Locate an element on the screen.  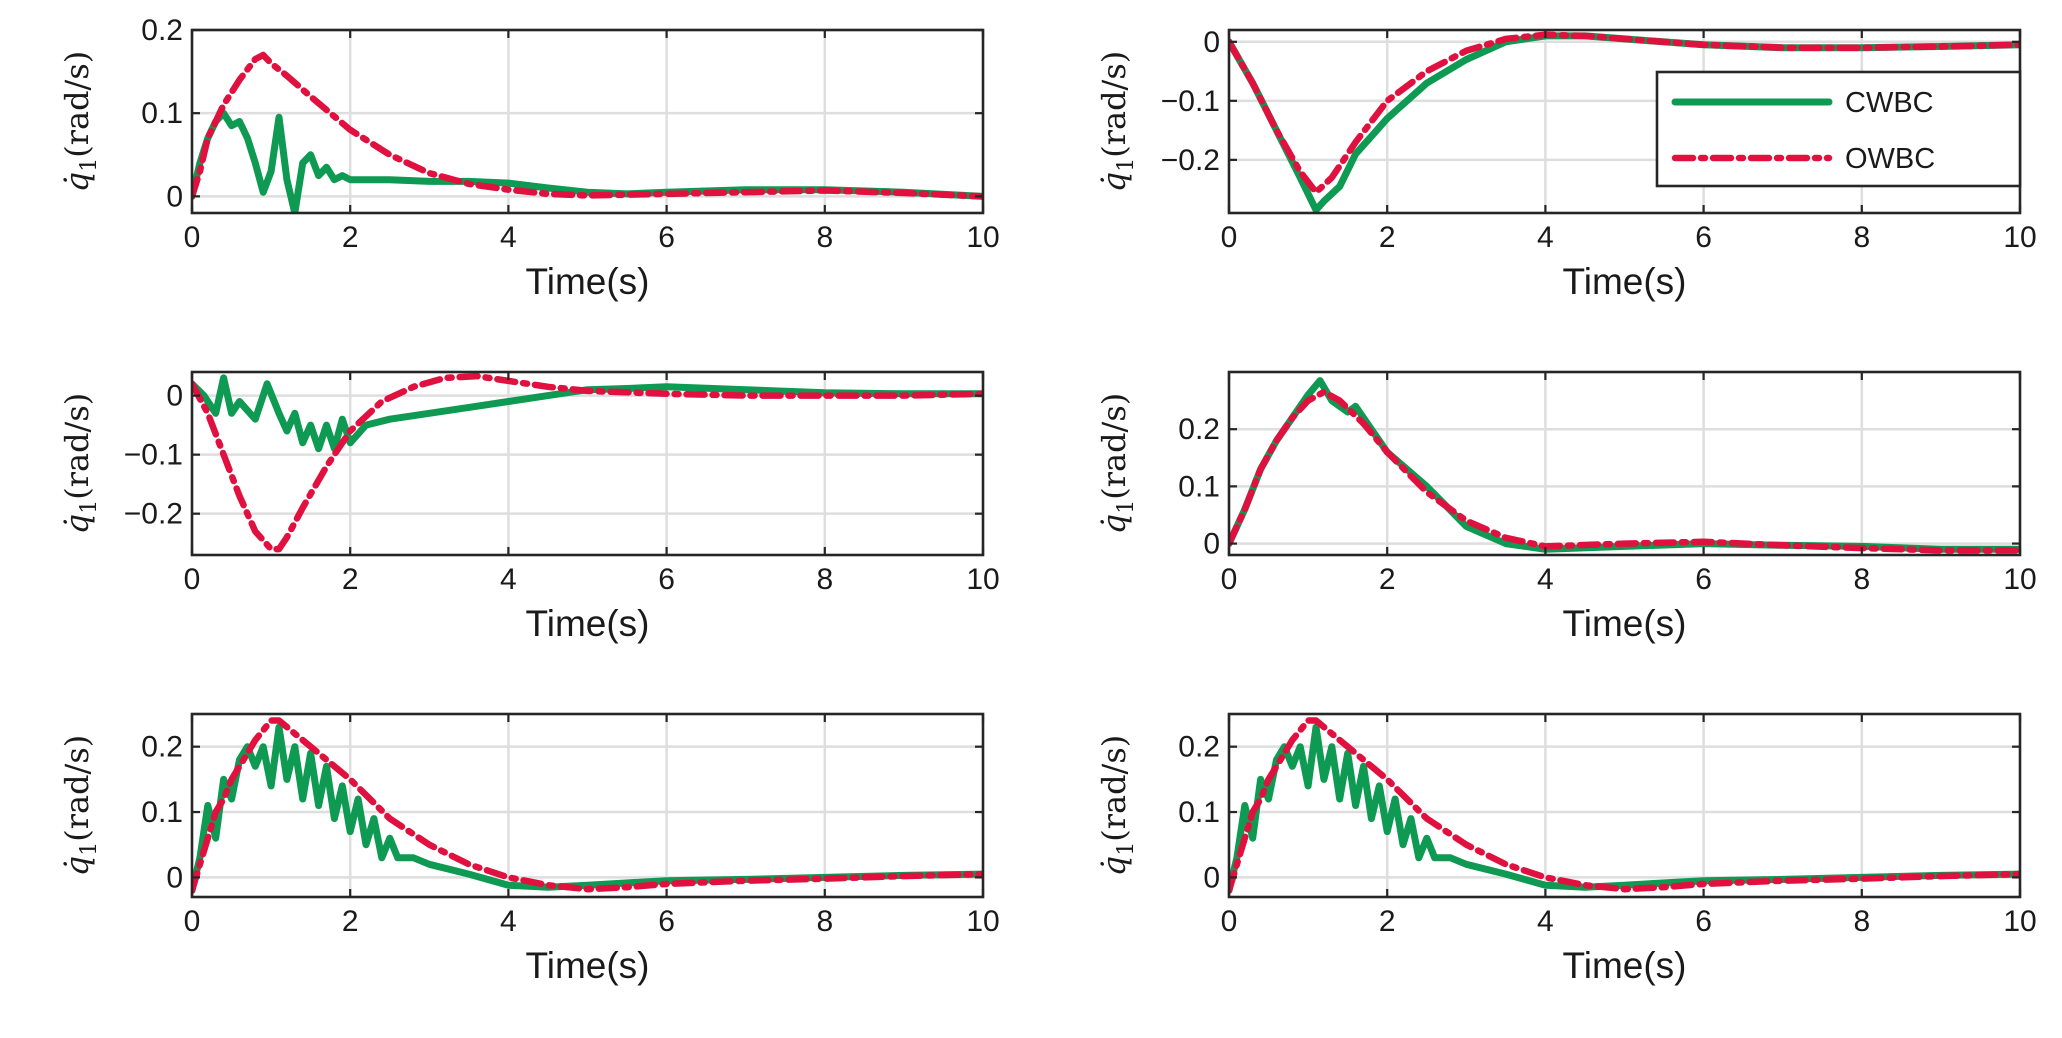
legend-box is located at coordinates (1838, 129).